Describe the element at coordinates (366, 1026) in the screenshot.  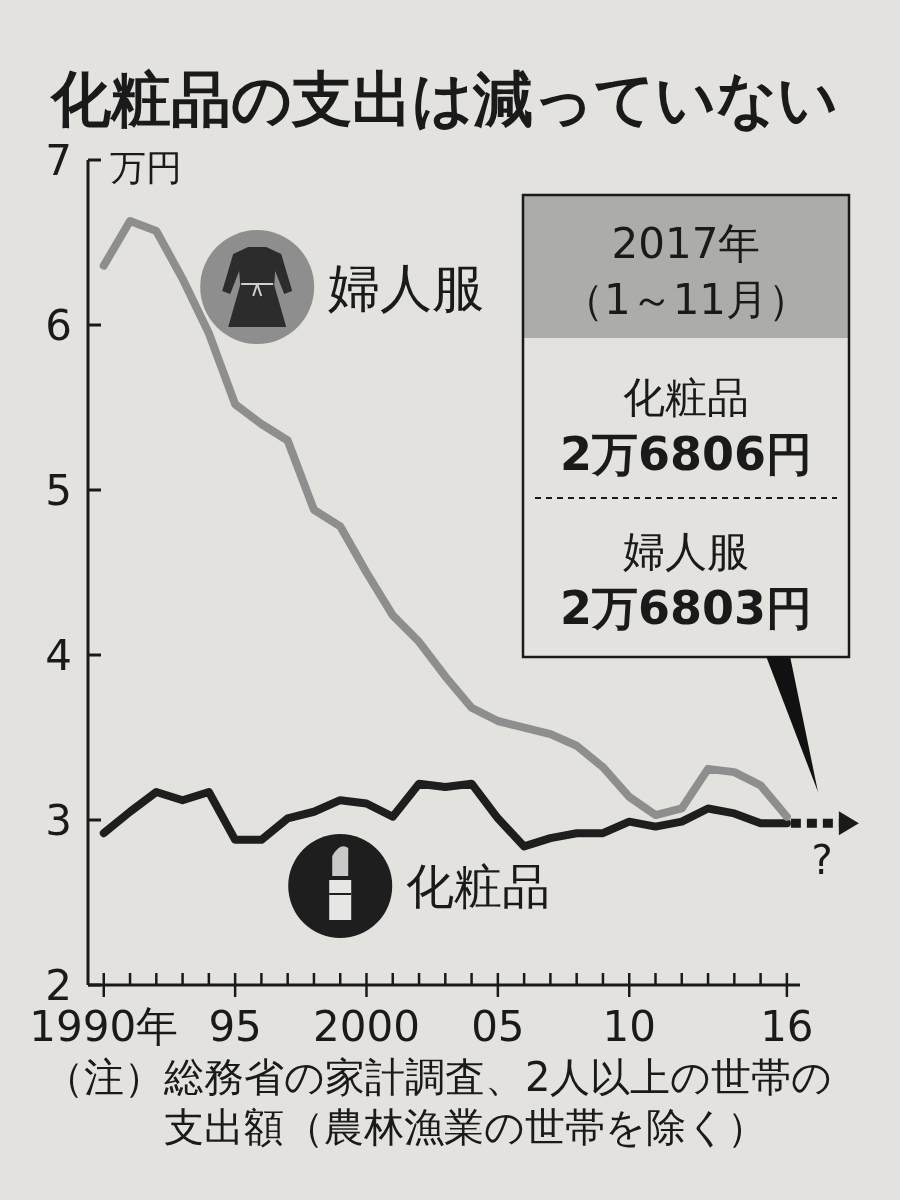
I see `x-tick-label: 2000` at that location.